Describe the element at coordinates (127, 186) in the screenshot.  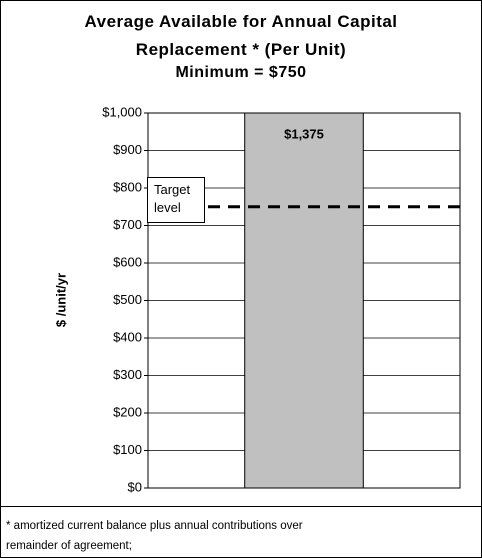
I see `y-tick-label: $800` at that location.